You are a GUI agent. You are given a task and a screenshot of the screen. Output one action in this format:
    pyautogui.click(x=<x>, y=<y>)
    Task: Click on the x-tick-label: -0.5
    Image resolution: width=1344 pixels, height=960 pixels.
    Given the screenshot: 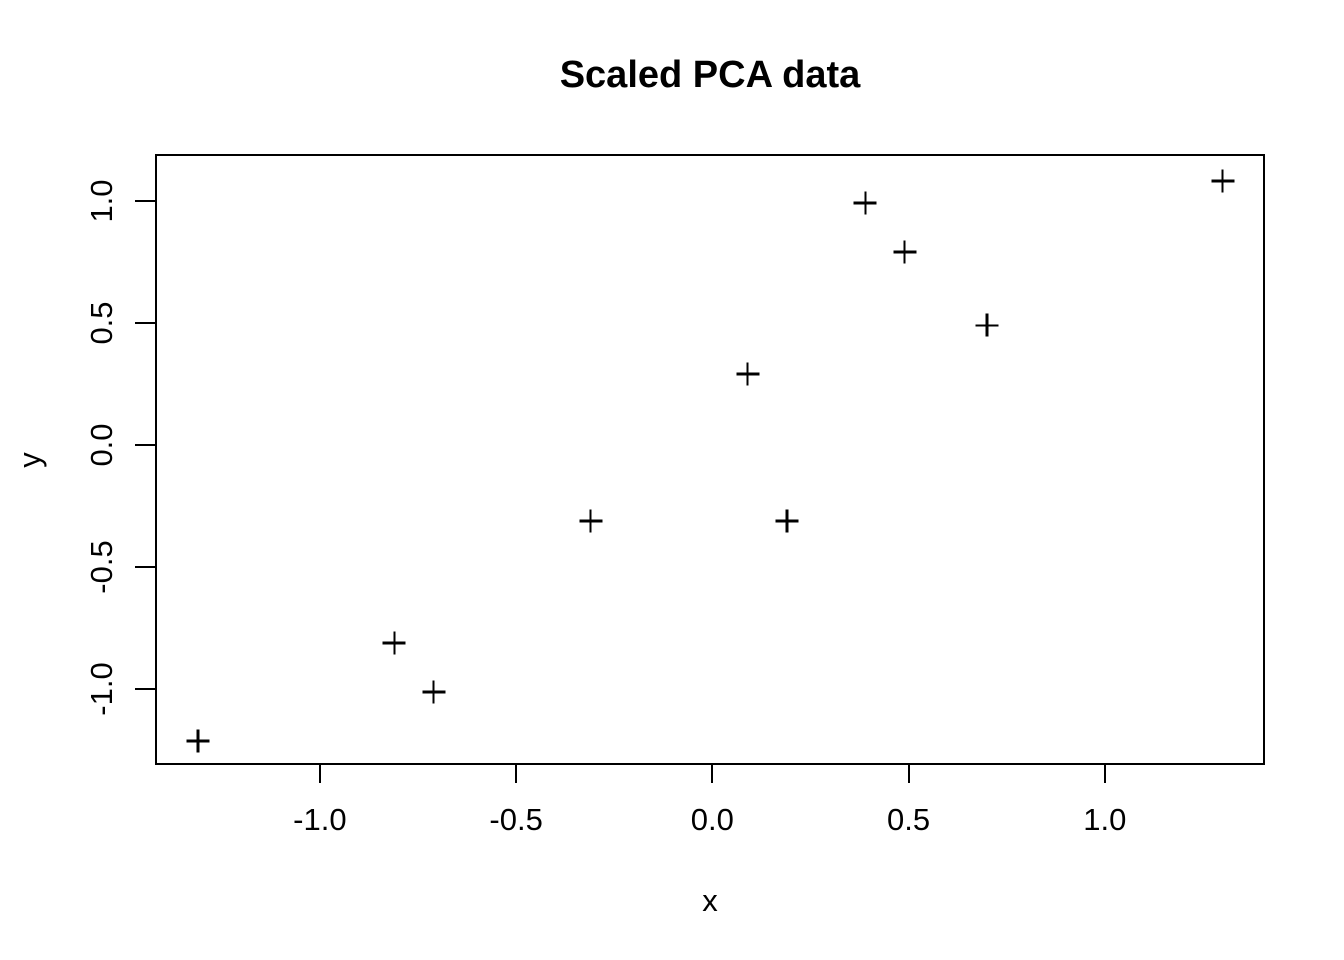 What is the action you would take?
    pyautogui.click(x=516, y=819)
    